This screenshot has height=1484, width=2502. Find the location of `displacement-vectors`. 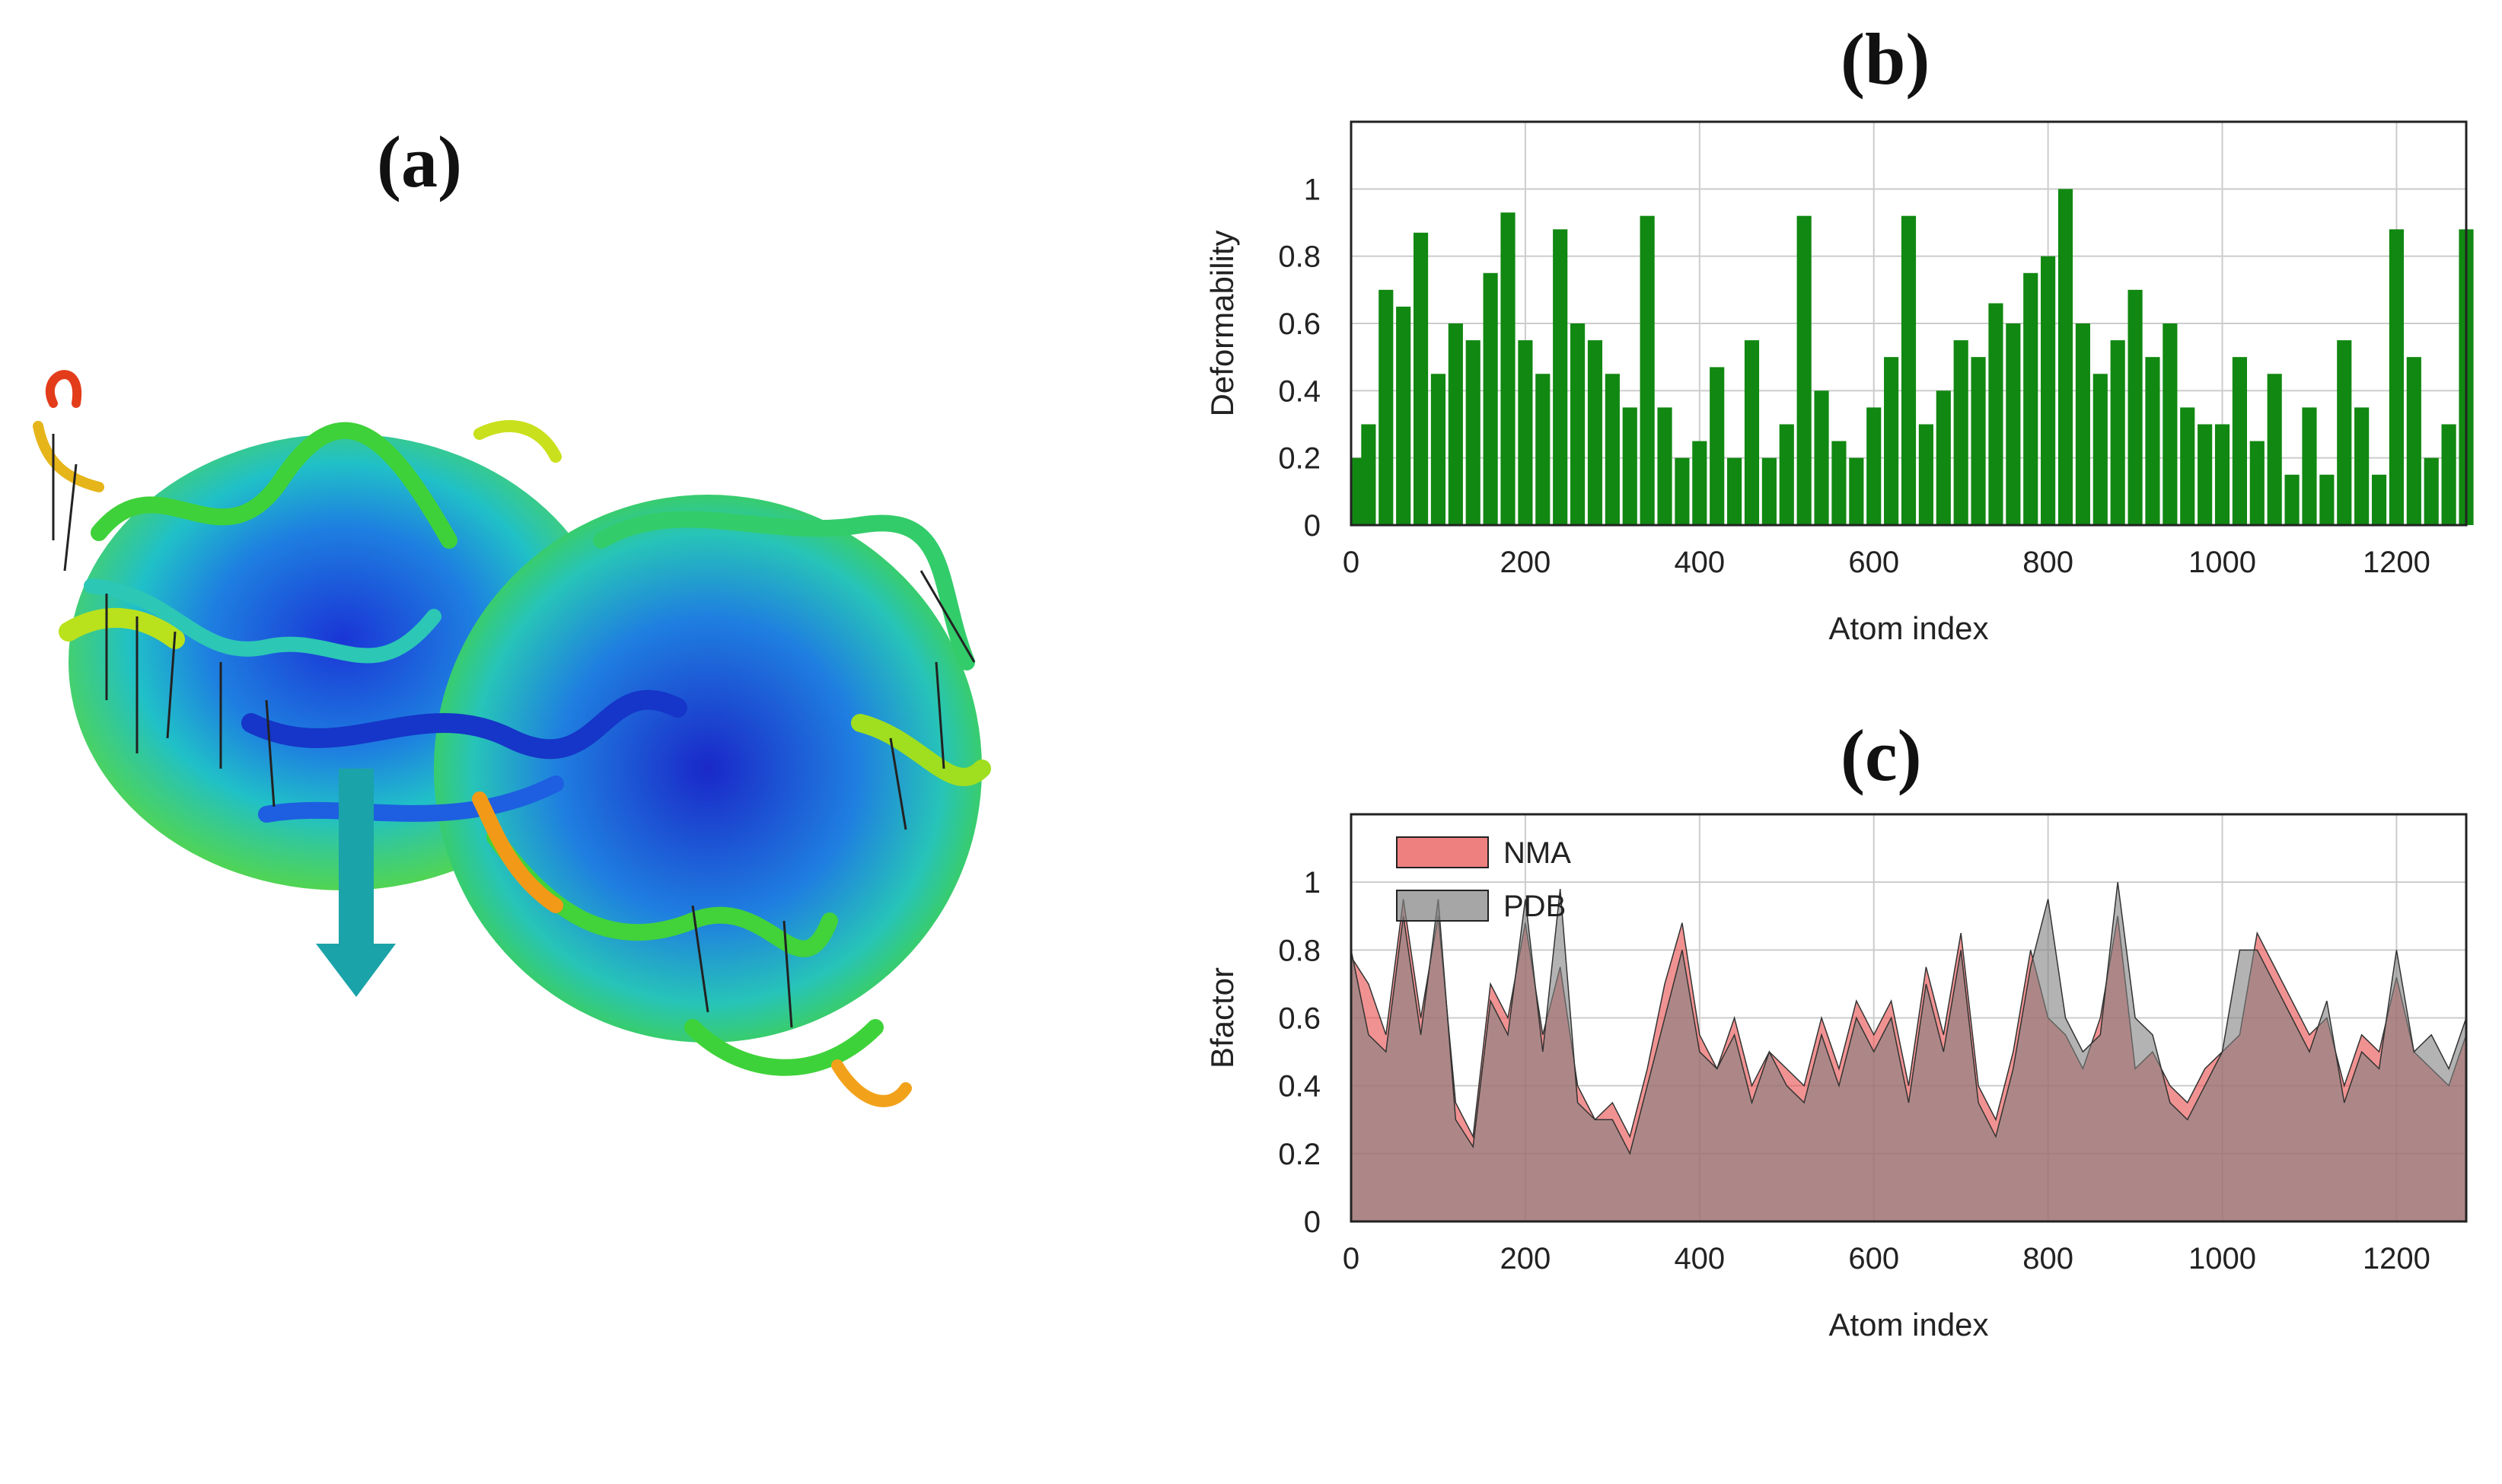

displacement-vectors is located at coordinates (514, 731).